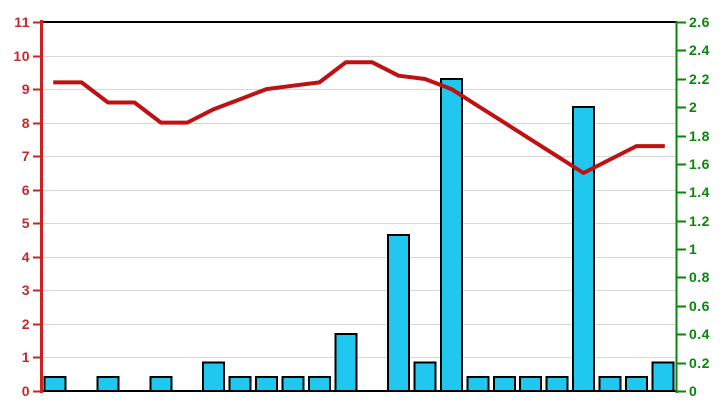 This screenshot has width=728, height=420. I want to click on right-axis-tick-label: 0.6, so click(699, 306).